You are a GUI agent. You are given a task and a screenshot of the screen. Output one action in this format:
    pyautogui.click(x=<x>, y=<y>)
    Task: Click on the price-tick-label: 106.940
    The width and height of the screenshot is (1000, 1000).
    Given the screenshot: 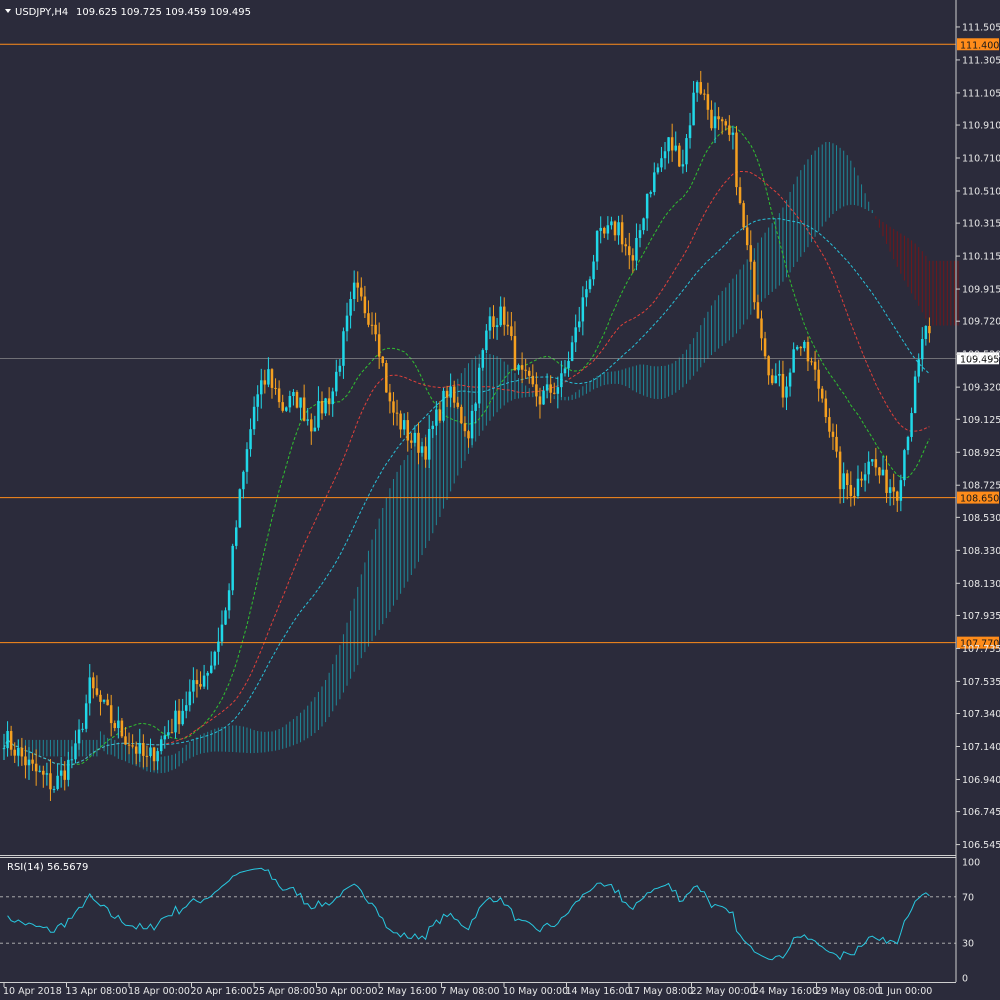 What is the action you would take?
    pyautogui.click(x=981, y=780)
    